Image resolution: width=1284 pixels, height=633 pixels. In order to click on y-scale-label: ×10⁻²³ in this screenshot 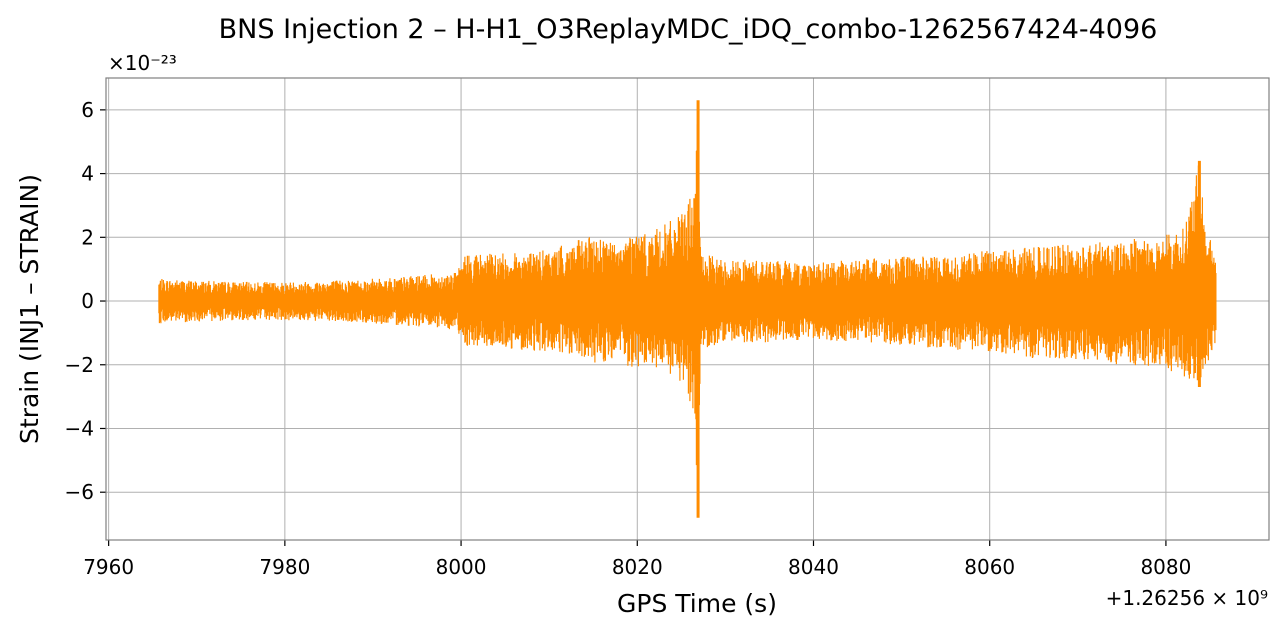, I will do `click(142, 63)`.